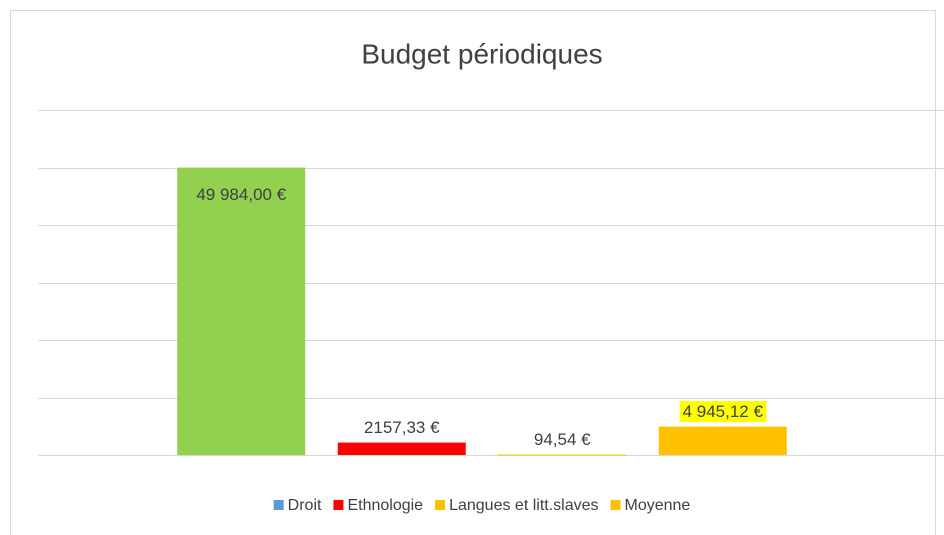 The width and height of the screenshot is (944, 535). What do you see at coordinates (305, 505) in the screenshot?
I see `legend-label: Droit` at bounding box center [305, 505].